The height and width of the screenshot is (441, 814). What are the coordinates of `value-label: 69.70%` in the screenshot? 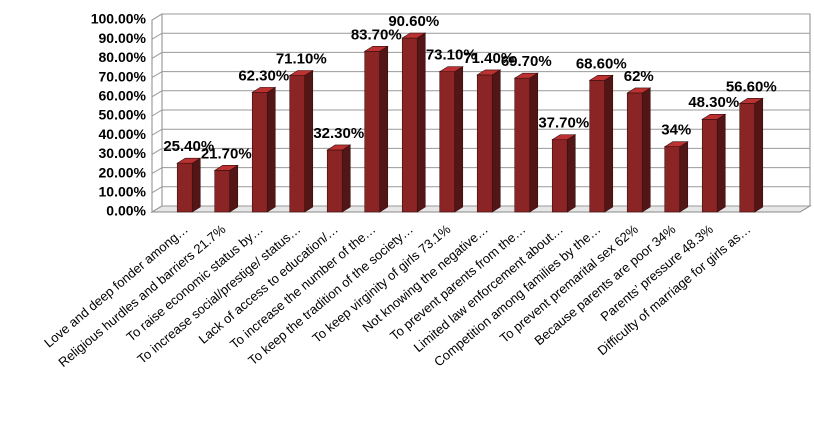 It's located at (526, 61).